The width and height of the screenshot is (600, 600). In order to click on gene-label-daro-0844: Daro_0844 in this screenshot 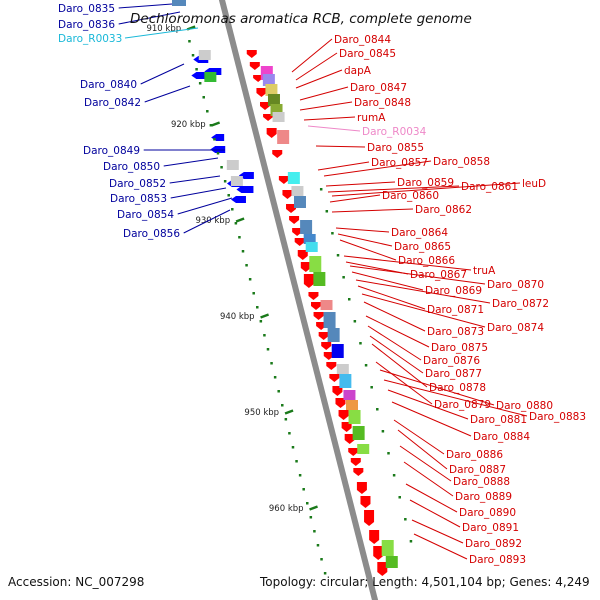, I will do `click(362, 40)`.